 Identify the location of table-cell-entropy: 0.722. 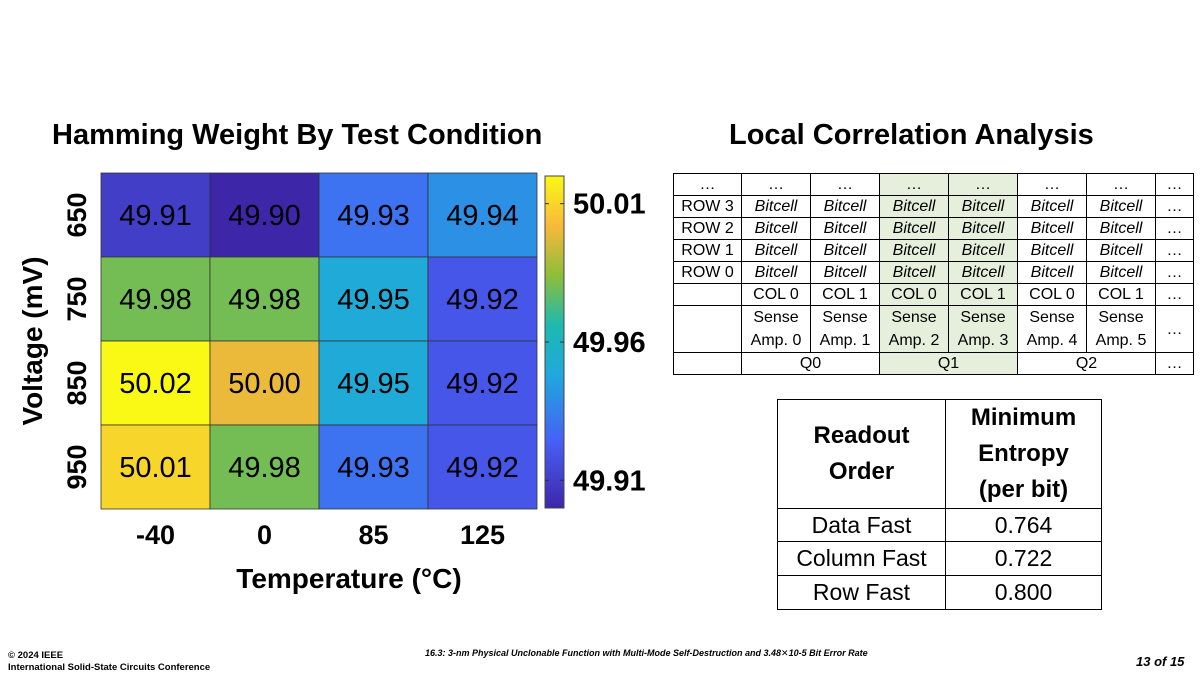
(1023, 558).